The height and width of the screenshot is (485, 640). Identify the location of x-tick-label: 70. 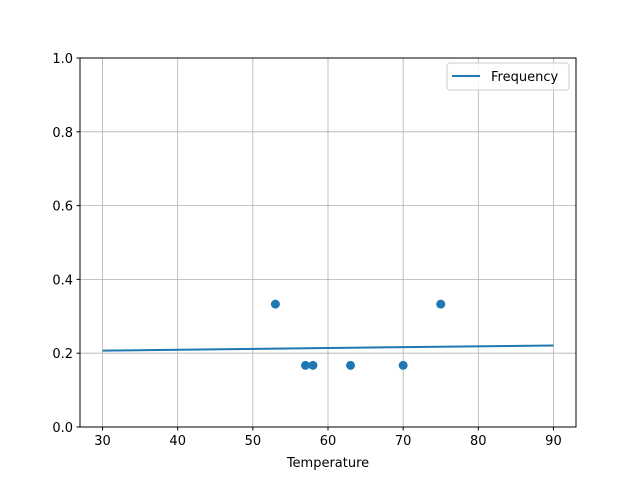
(403, 441).